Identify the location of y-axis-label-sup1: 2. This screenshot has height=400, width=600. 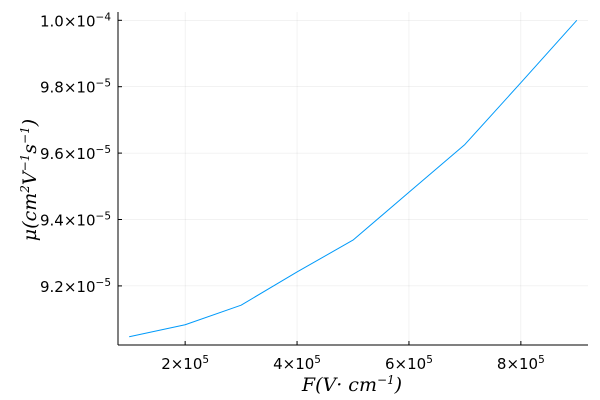
(25, 189).